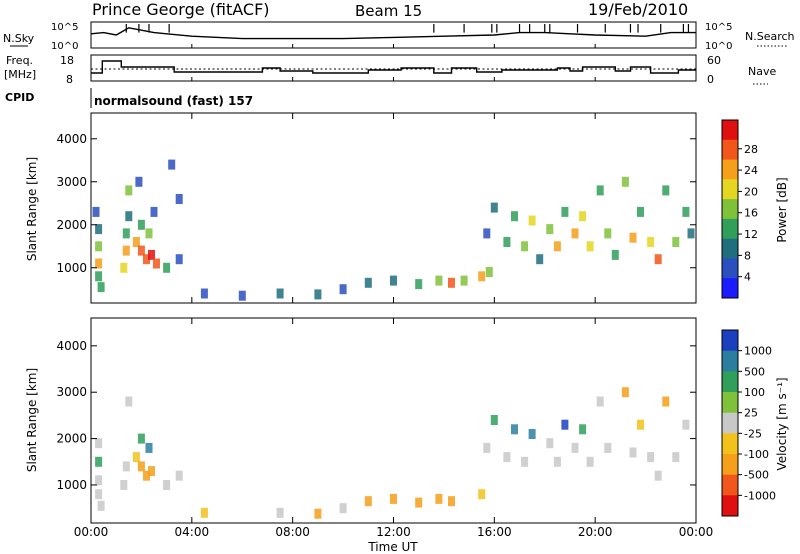 The height and width of the screenshot is (554, 800). I want to click on freq-tick-bottom: 8, so click(69, 79).